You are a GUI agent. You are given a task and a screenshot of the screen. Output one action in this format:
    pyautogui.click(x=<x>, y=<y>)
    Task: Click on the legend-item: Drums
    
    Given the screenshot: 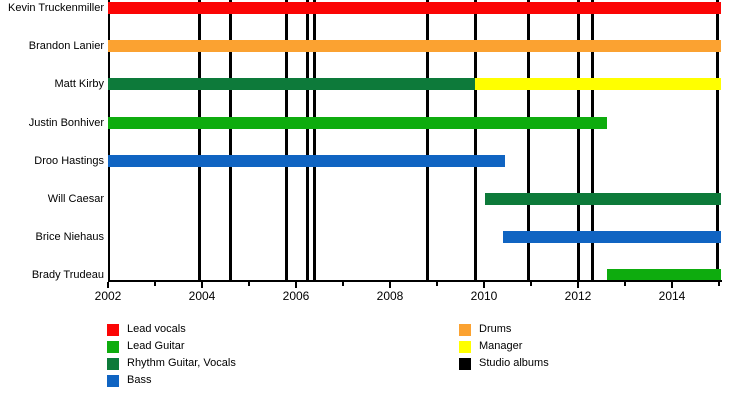 What is the action you would take?
    pyautogui.click(x=485, y=329)
    